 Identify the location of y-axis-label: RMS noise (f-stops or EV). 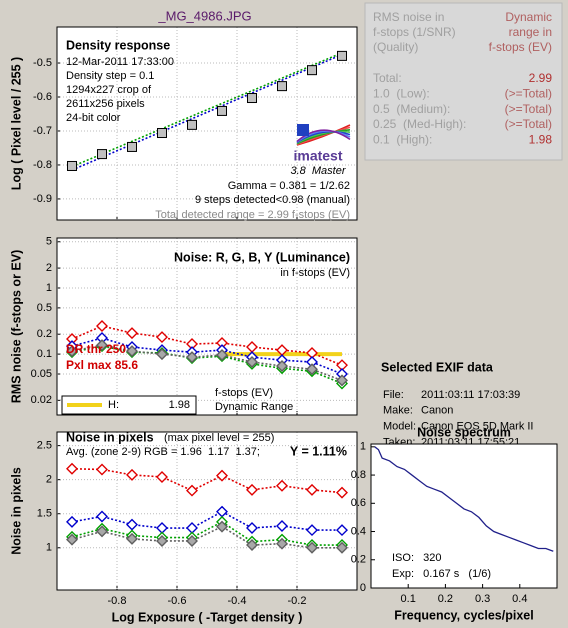
(16, 326).